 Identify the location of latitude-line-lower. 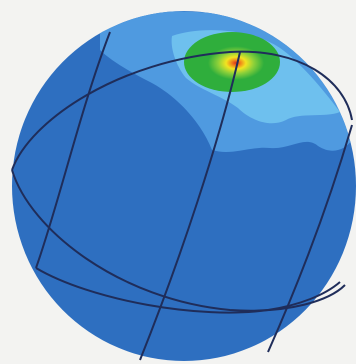
(188, 290).